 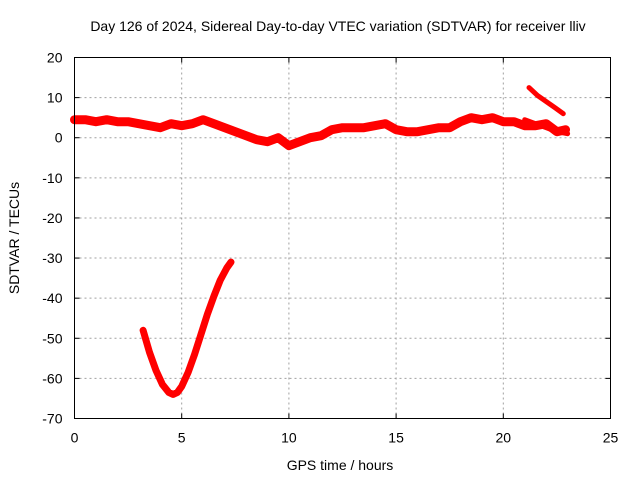 What do you see at coordinates (396, 438) in the screenshot?
I see `x-tick-label: 15` at bounding box center [396, 438].